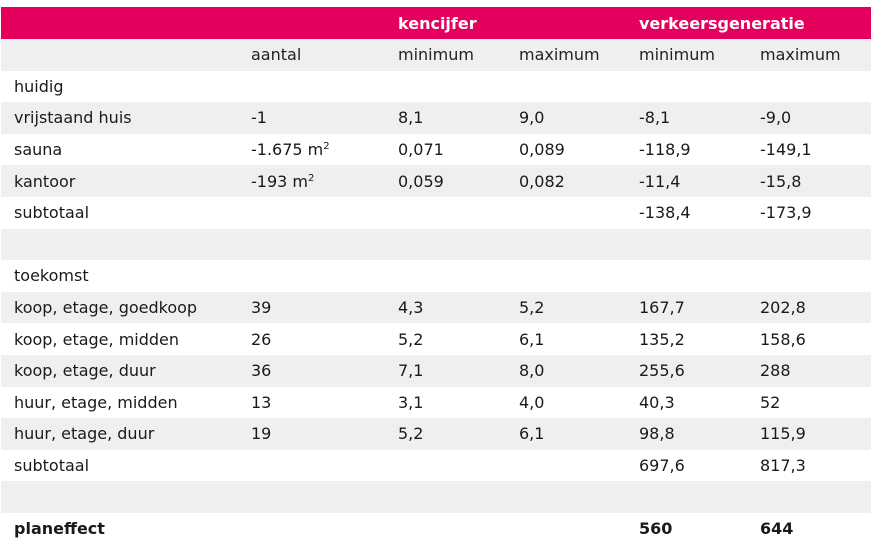 The image size is (872, 554). I want to click on row-label: vrijstaand huis, so click(119, 118).